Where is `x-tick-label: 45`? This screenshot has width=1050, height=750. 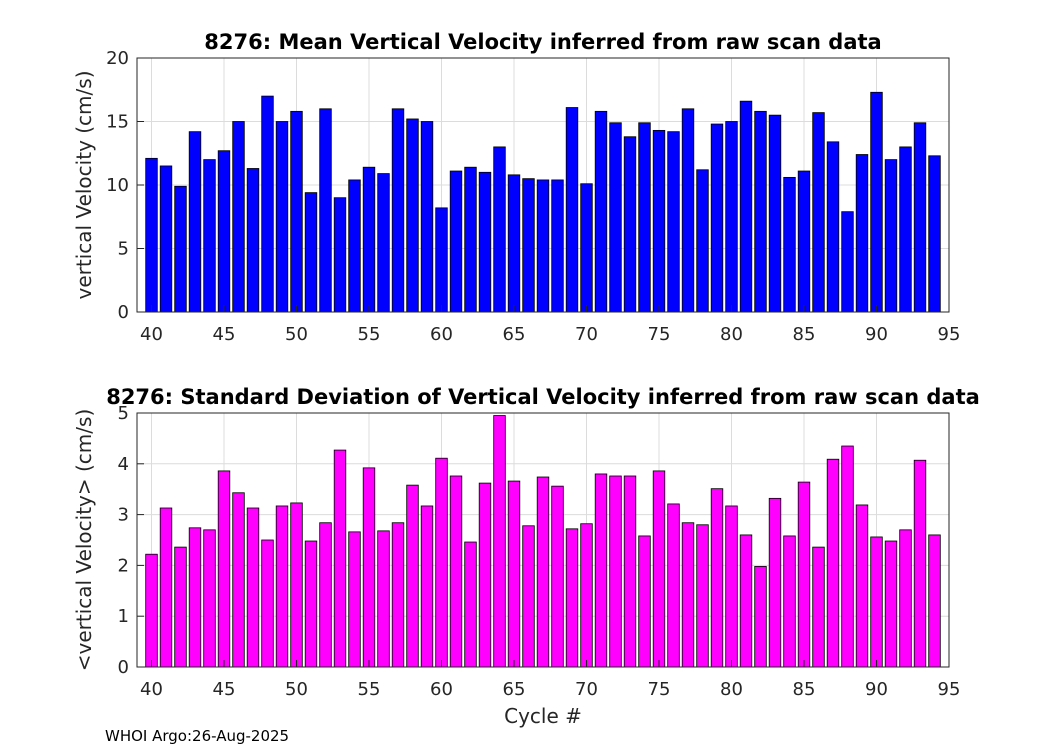 x-tick-label: 45 is located at coordinates (224, 689).